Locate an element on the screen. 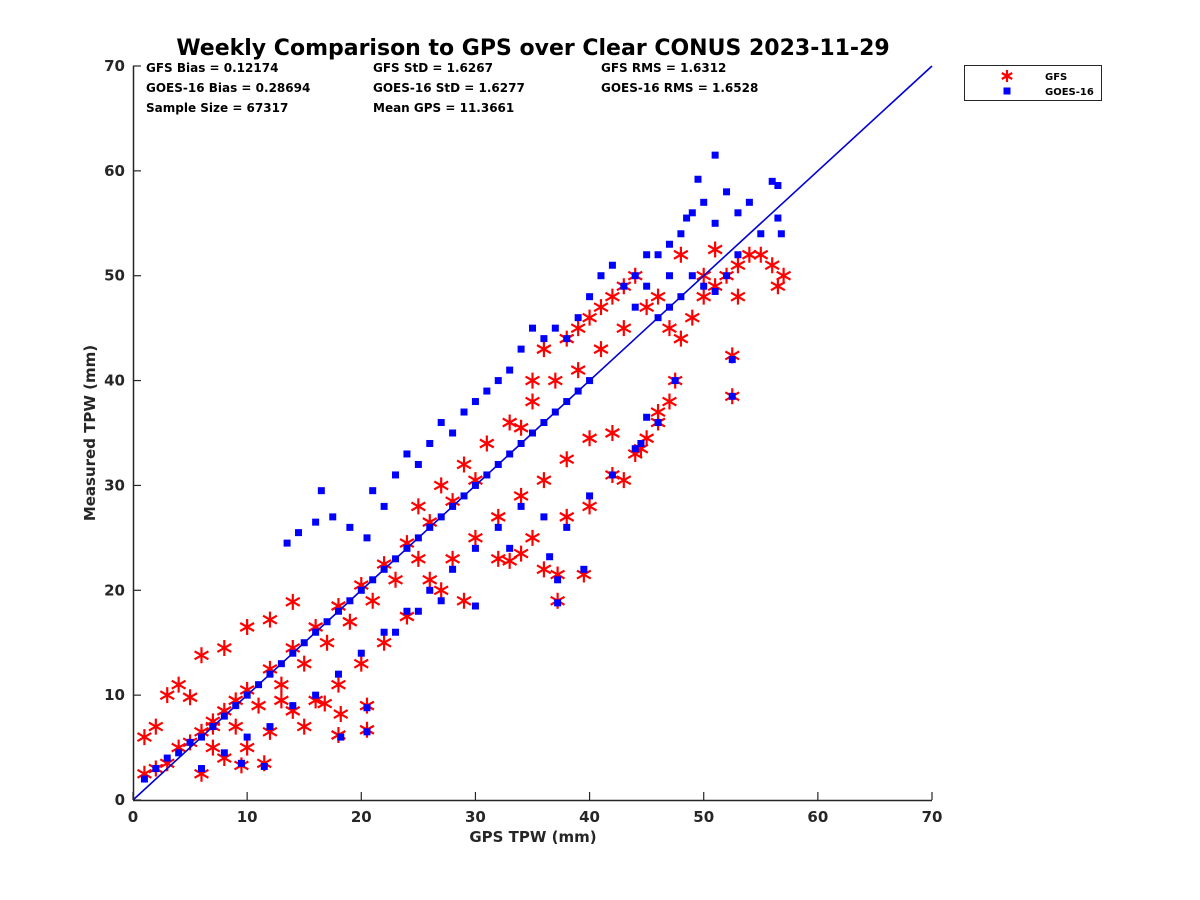 This screenshot has height=900, width=1200. legend-goes16-marker is located at coordinates (1007, 91).